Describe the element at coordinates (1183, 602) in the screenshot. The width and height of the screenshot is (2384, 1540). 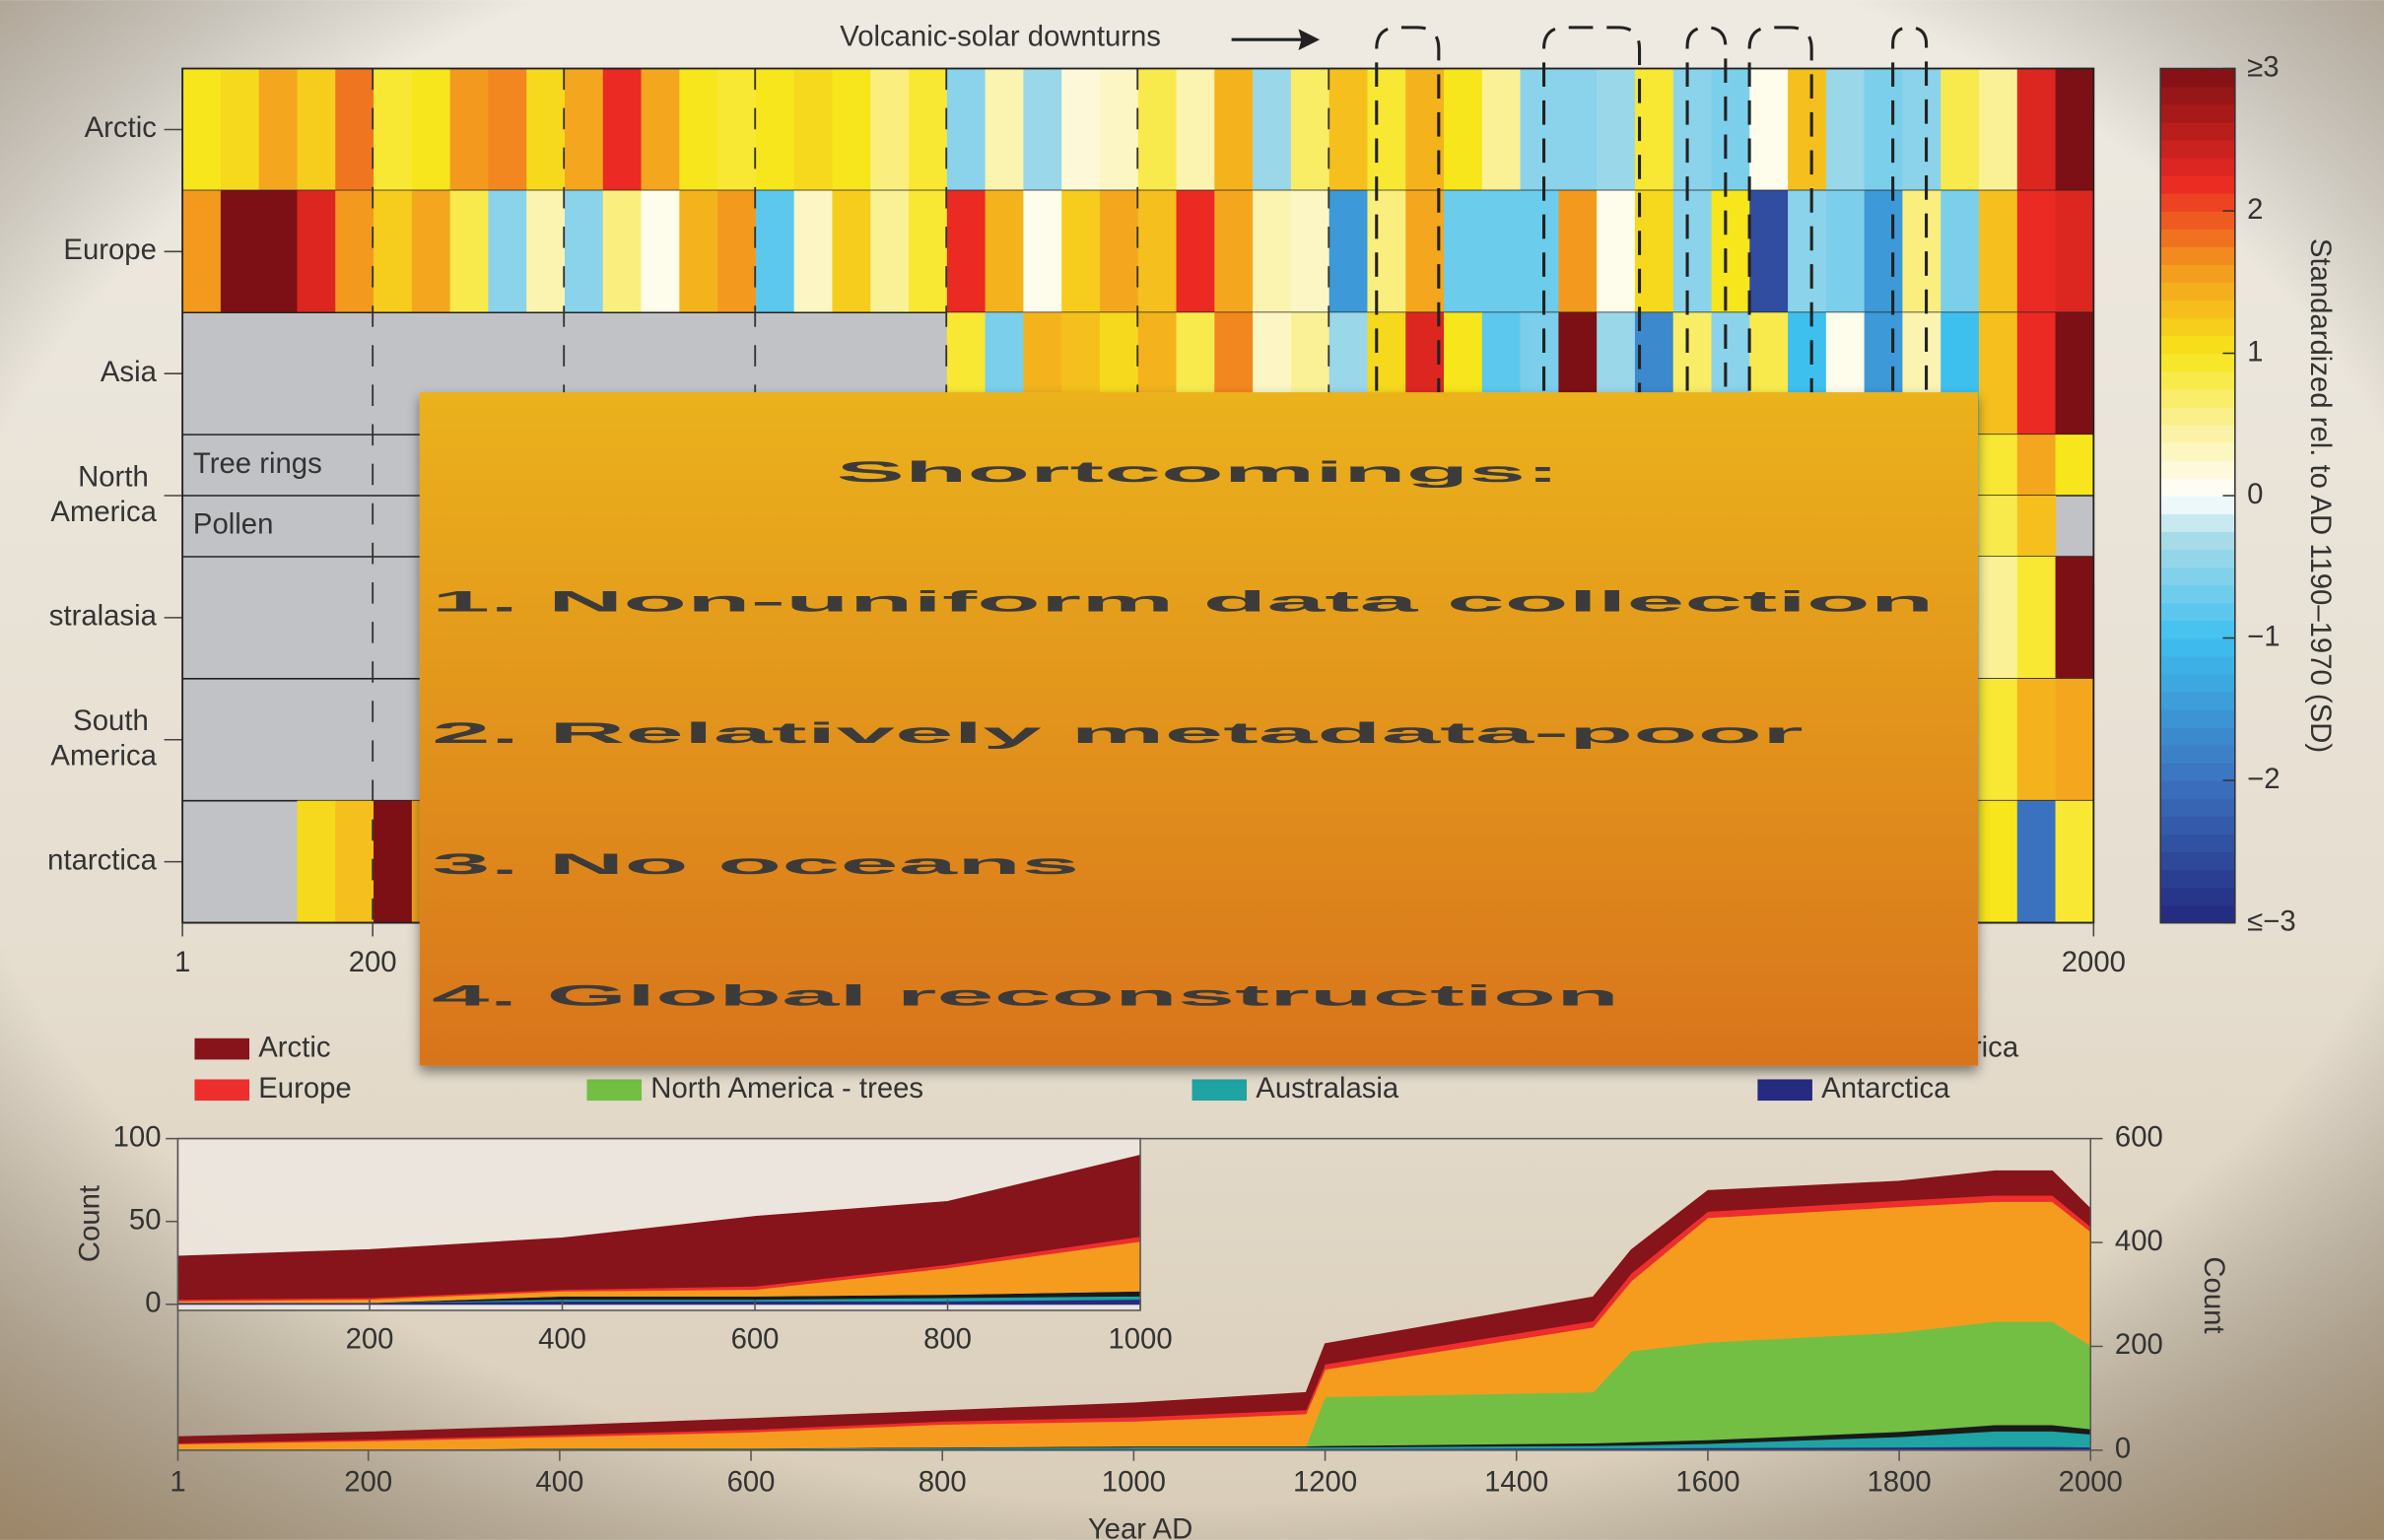
I see `overlay-item: 1. Non-uniform data collection` at that location.